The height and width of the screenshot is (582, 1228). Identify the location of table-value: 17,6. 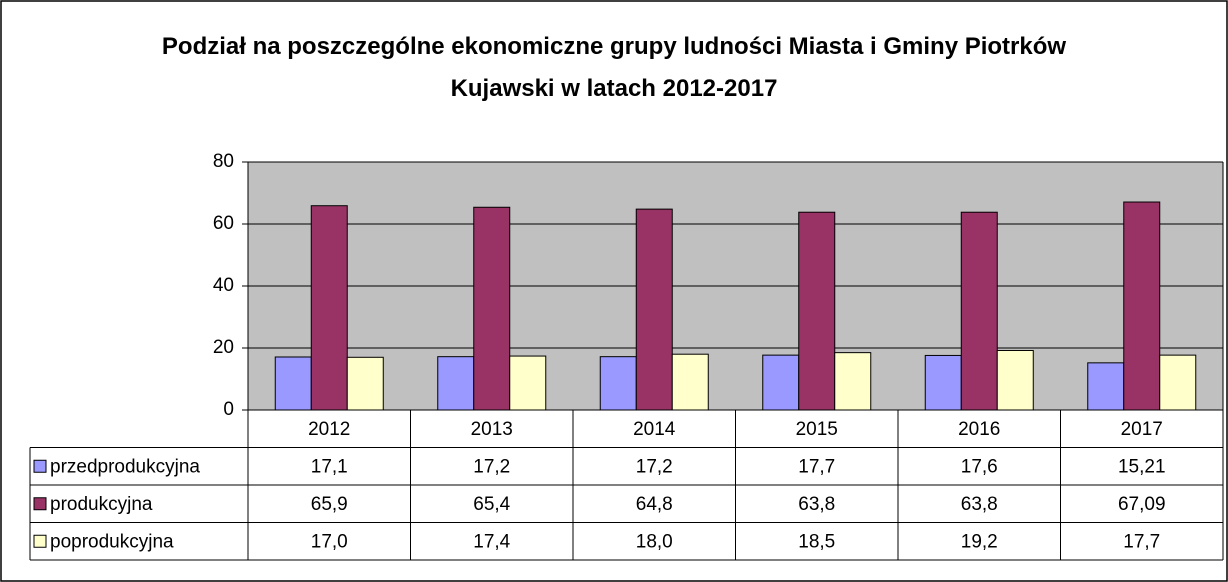
(979, 466).